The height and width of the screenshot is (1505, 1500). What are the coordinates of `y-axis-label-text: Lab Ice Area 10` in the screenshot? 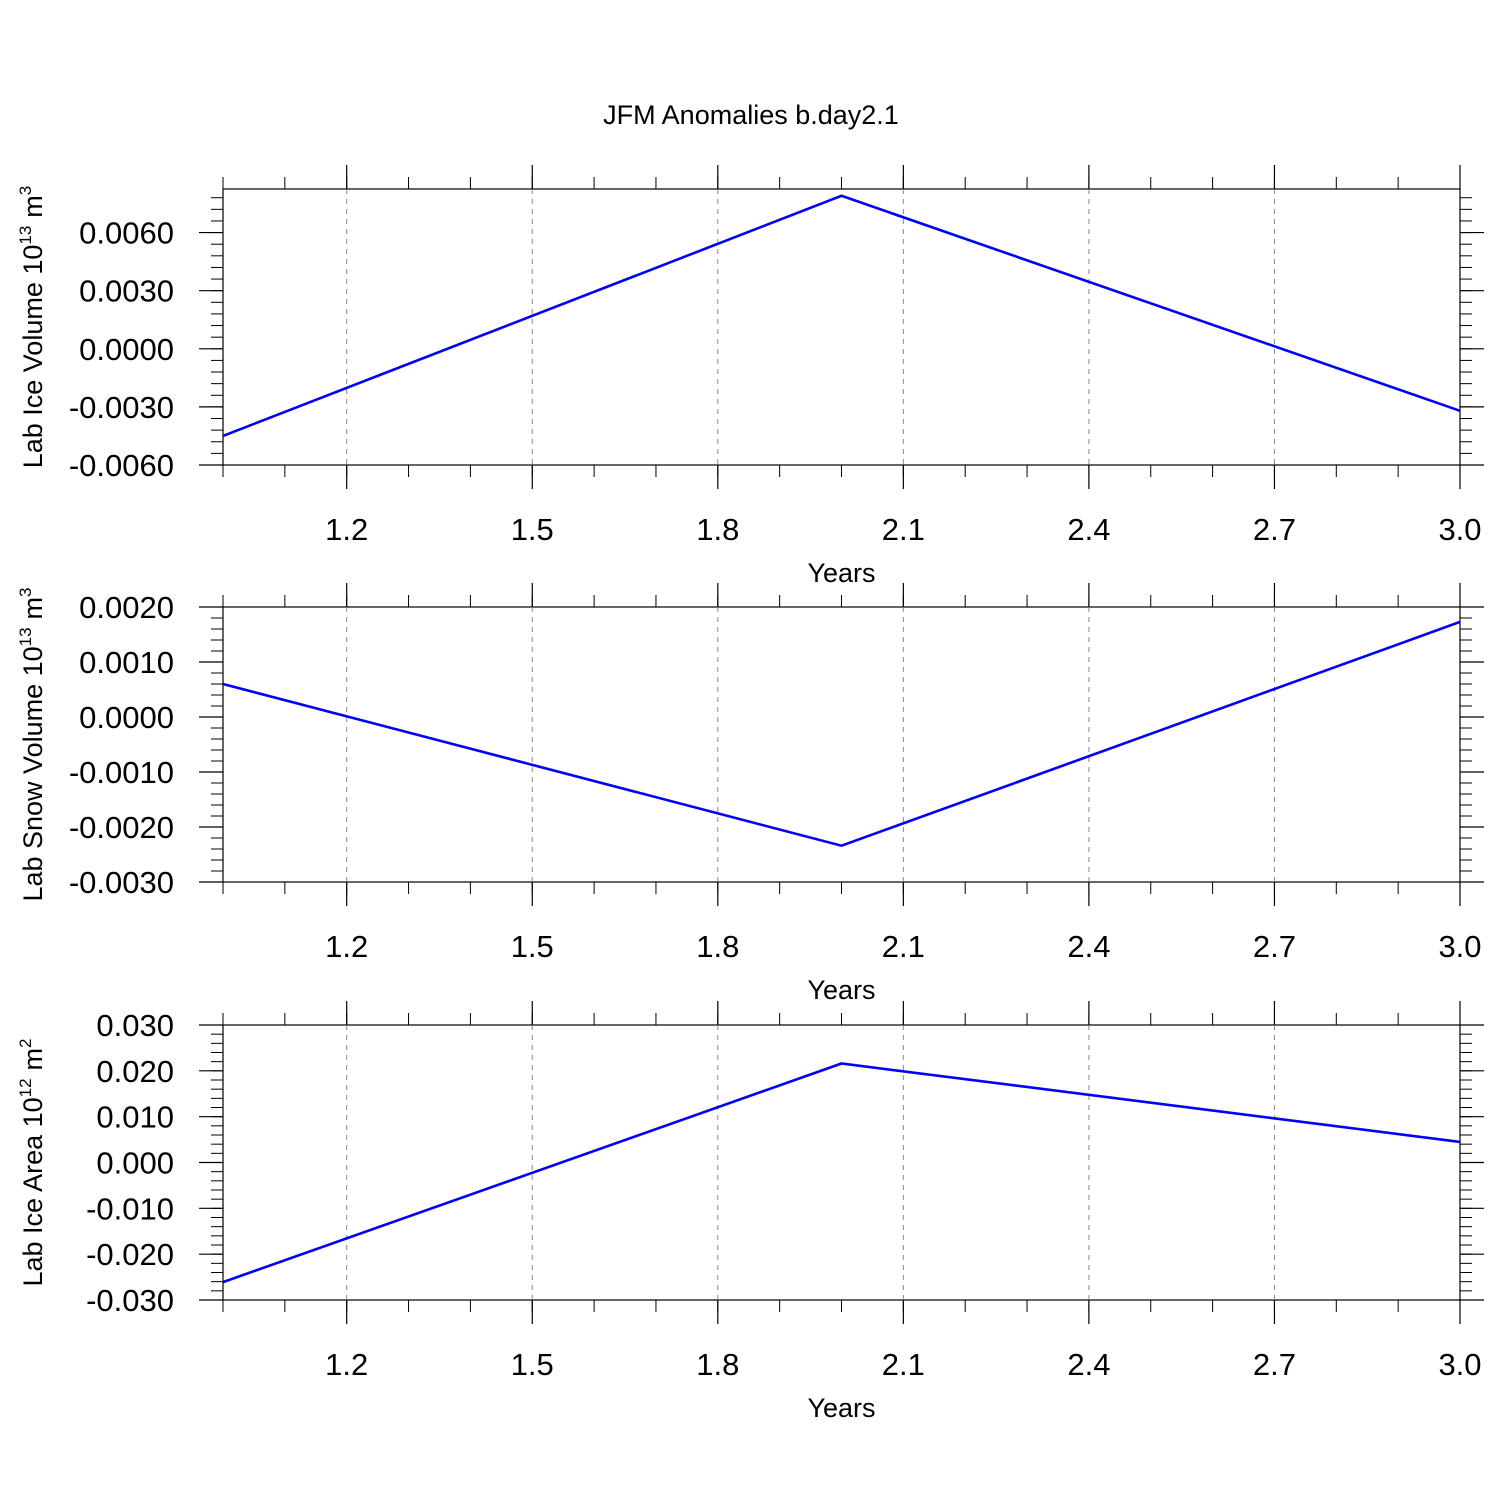 It's located at (33, 1191).